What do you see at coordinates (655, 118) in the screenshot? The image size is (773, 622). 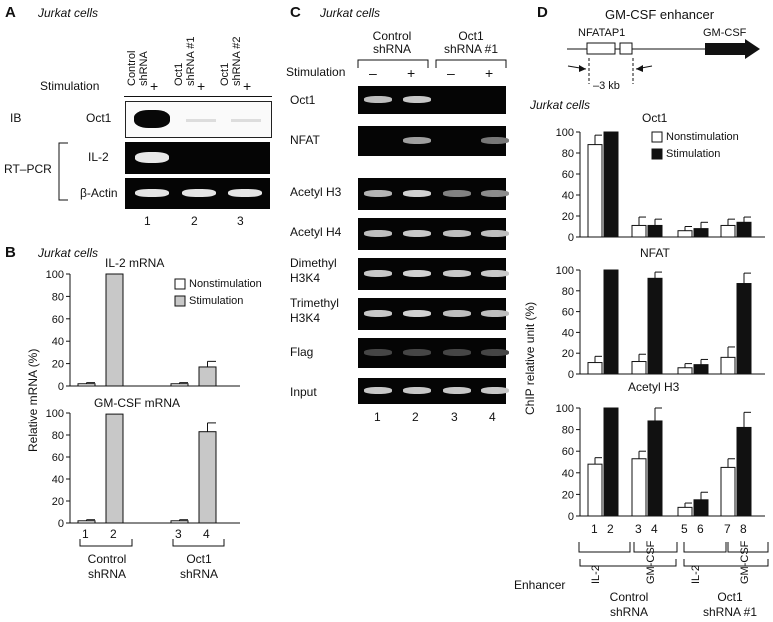 I see `panel-d-title-oct1: Oct1` at bounding box center [655, 118].